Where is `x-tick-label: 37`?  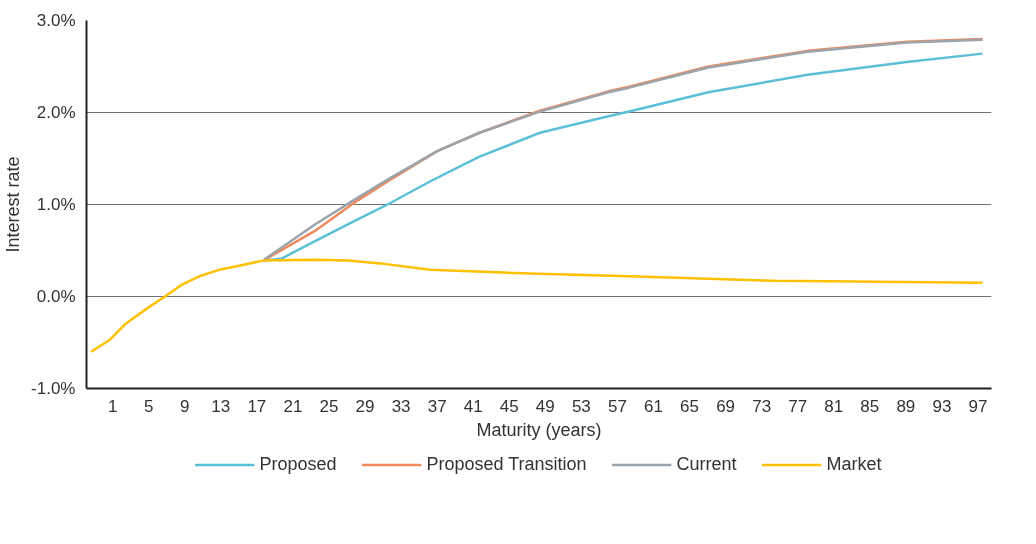
x-tick-label: 37 is located at coordinates (437, 406).